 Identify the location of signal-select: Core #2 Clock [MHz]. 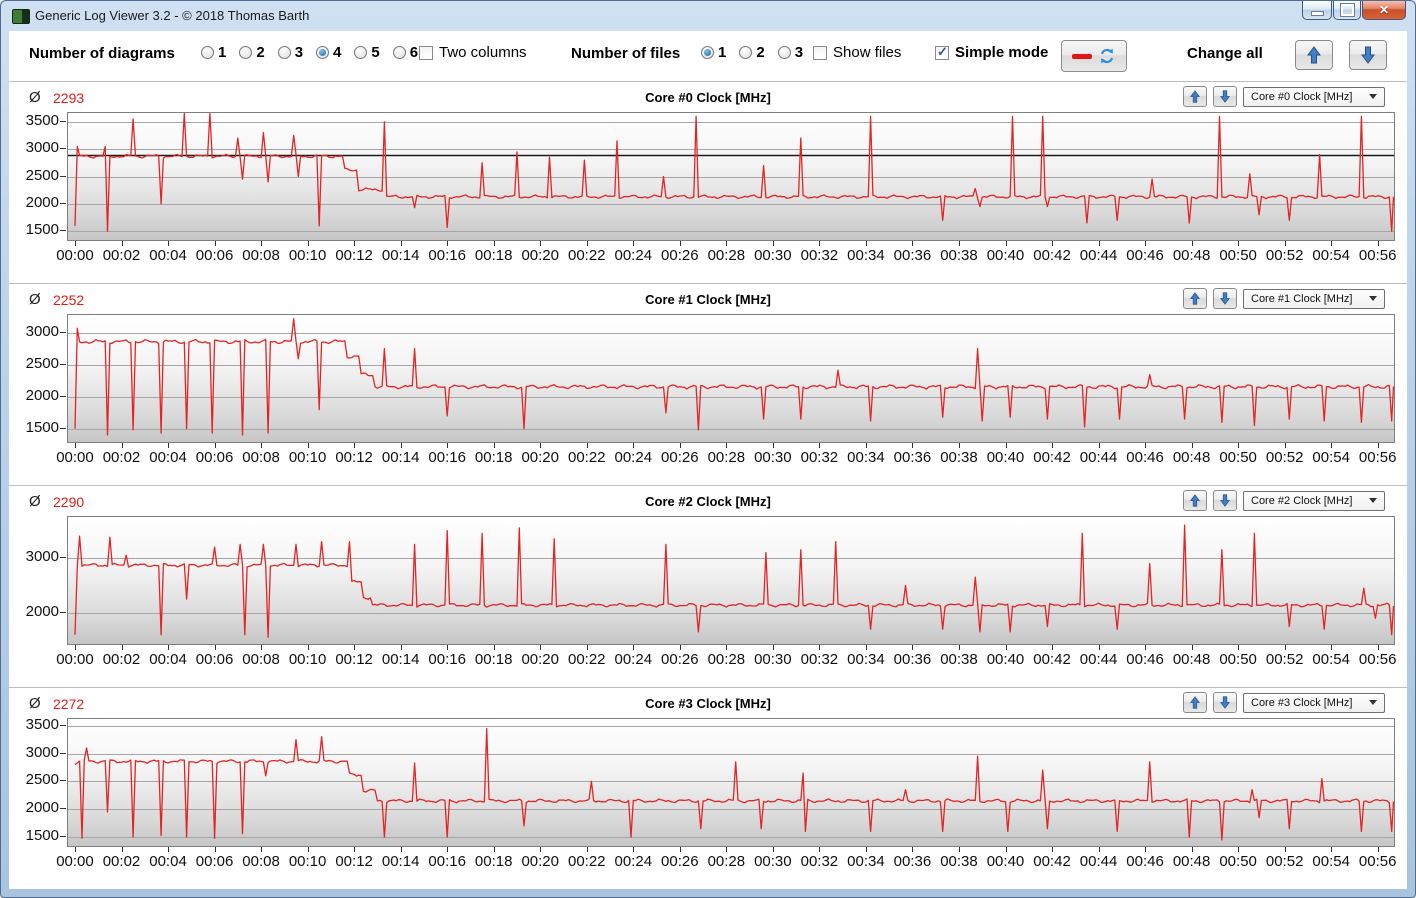
(1314, 500).